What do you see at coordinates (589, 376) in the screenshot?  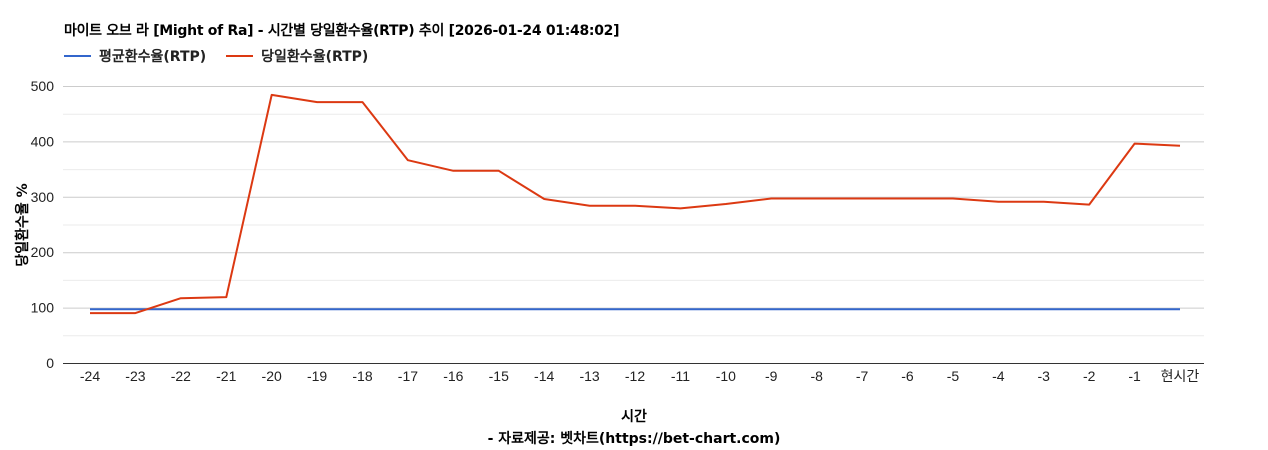 I see `x-tick-label: -13` at bounding box center [589, 376].